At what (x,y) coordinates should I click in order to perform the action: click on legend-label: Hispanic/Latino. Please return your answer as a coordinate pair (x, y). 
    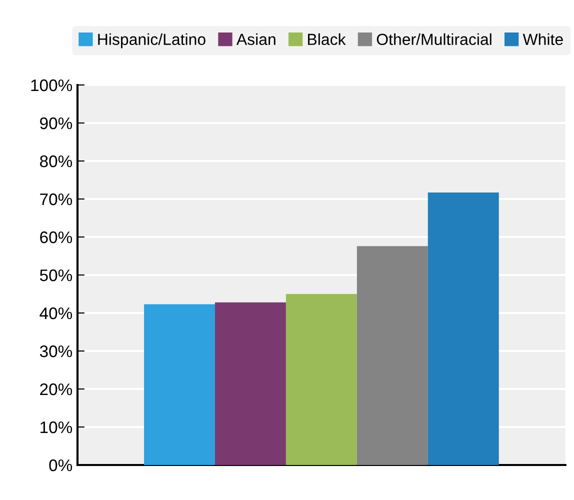
    Looking at the image, I should click on (152, 40).